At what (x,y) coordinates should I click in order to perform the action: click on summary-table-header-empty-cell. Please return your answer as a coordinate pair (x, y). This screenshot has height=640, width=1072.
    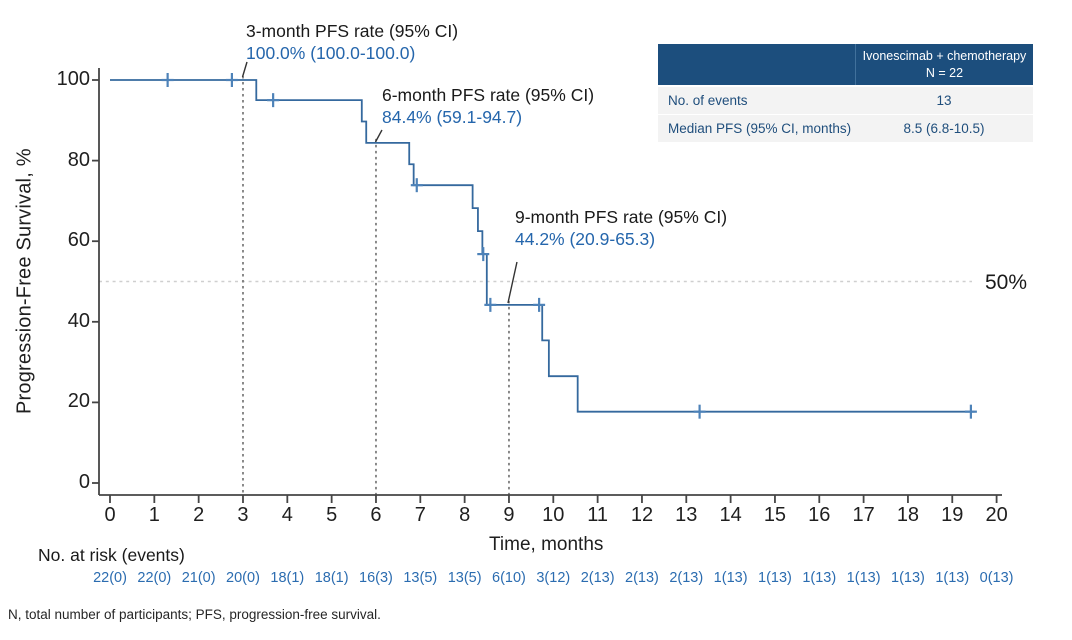
    Looking at the image, I should click on (757, 64).